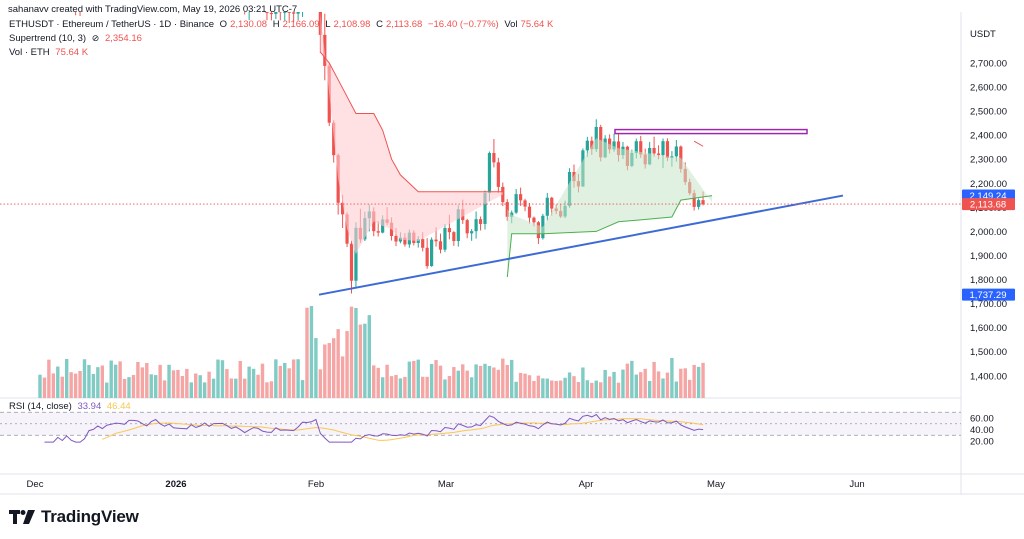 The width and height of the screenshot is (1024, 539). Describe the element at coordinates (328, 24) in the screenshot. I see `low-label: L` at that location.